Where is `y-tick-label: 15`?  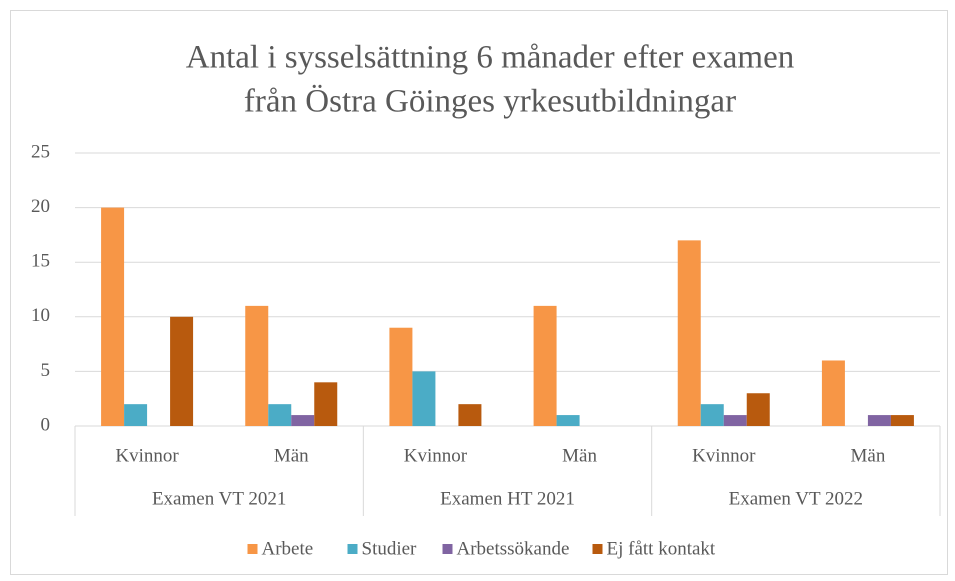
y-tick-label: 15 is located at coordinates (40, 261).